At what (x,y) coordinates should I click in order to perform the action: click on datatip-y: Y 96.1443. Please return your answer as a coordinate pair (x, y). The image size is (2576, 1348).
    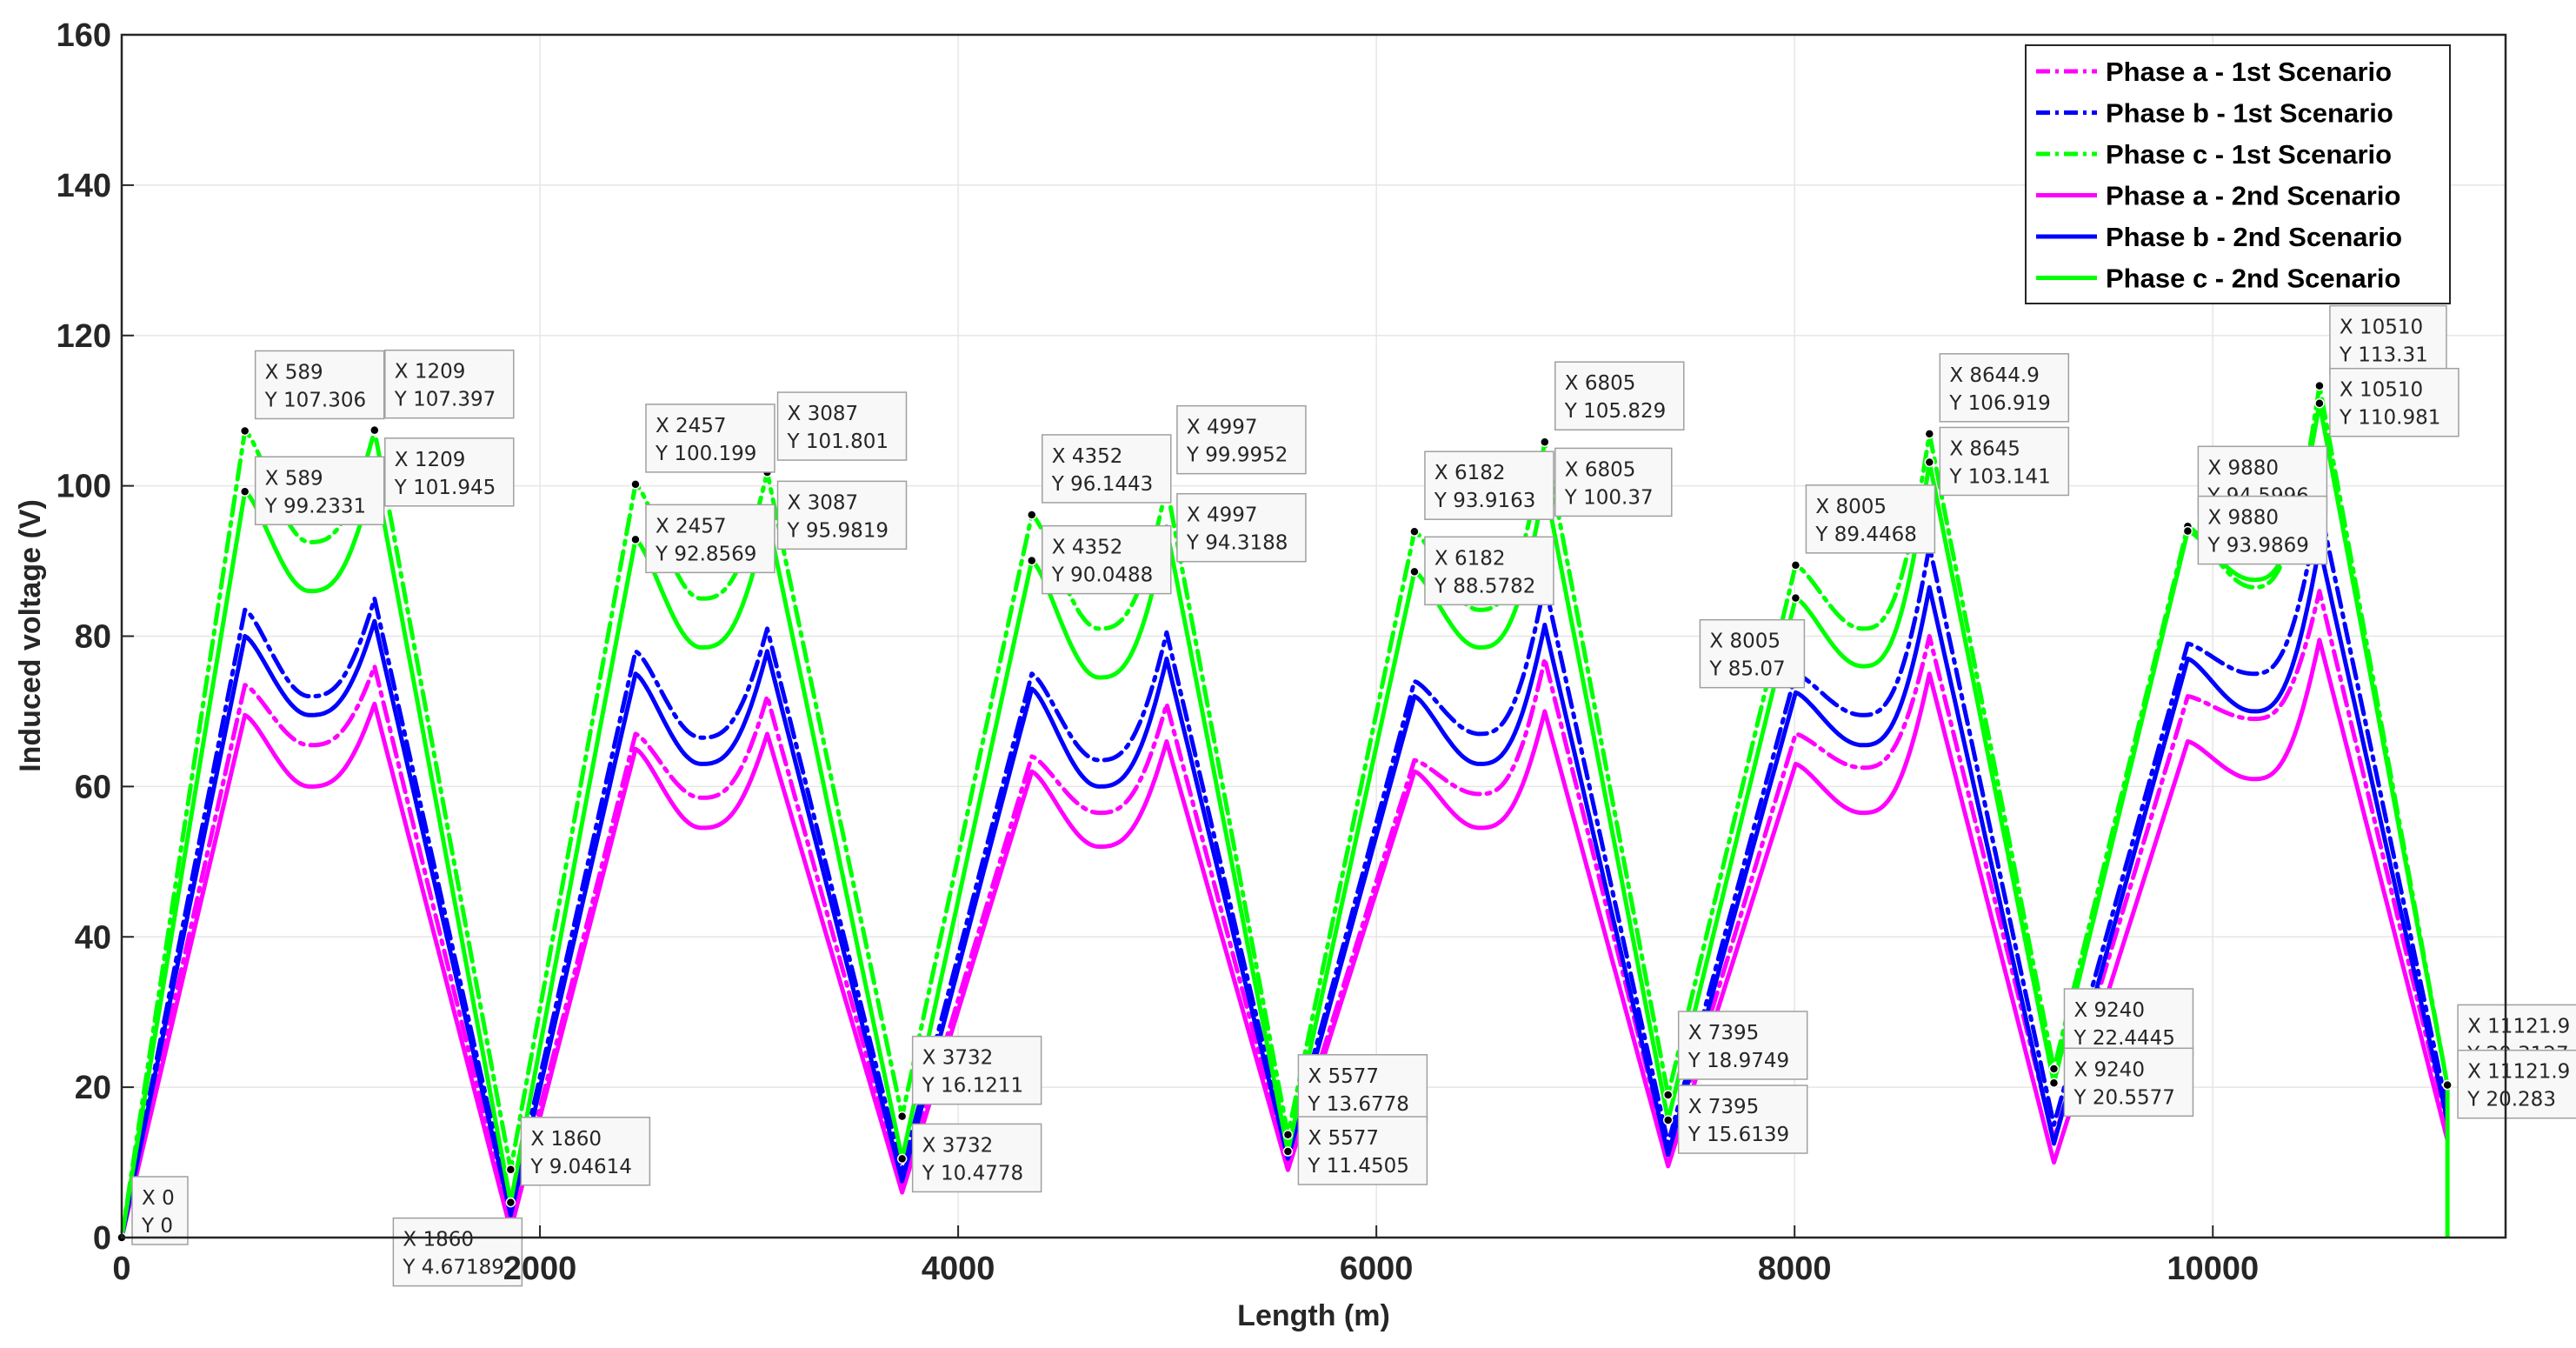
    Looking at the image, I should click on (1102, 484).